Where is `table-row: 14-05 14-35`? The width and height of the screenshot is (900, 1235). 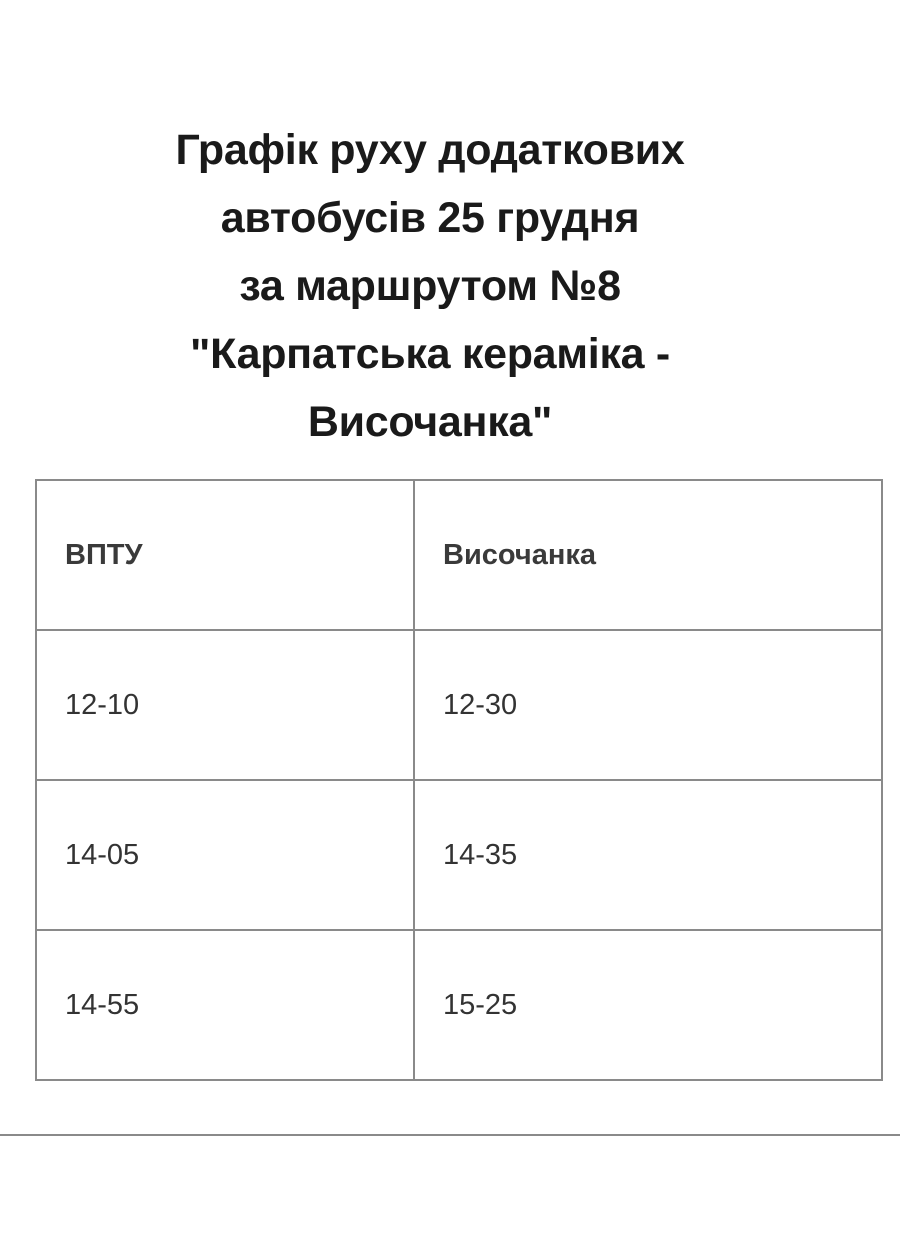
table-row: 14-05 14-35 is located at coordinates (459, 855).